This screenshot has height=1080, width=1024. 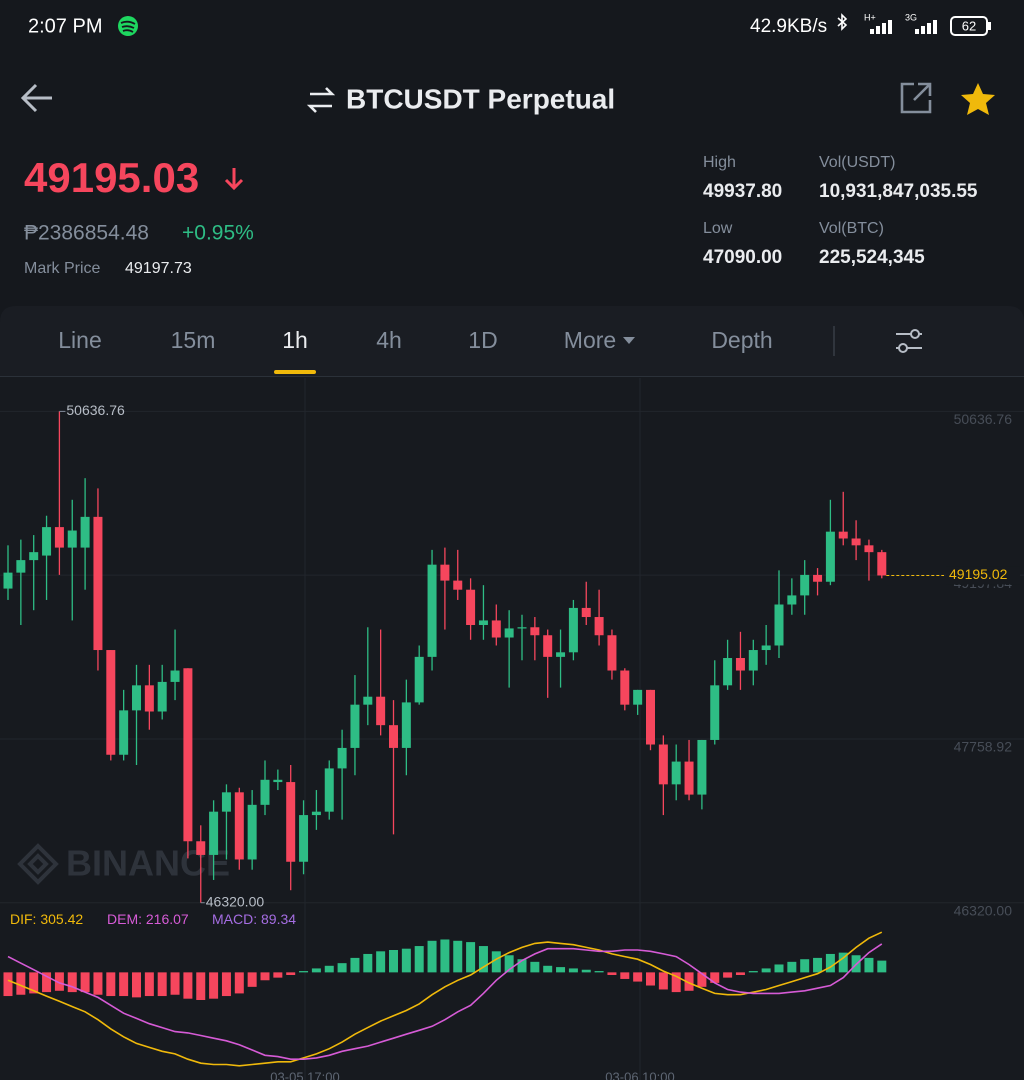 I want to click on watermark: BINANCE, so click(x=148, y=863).